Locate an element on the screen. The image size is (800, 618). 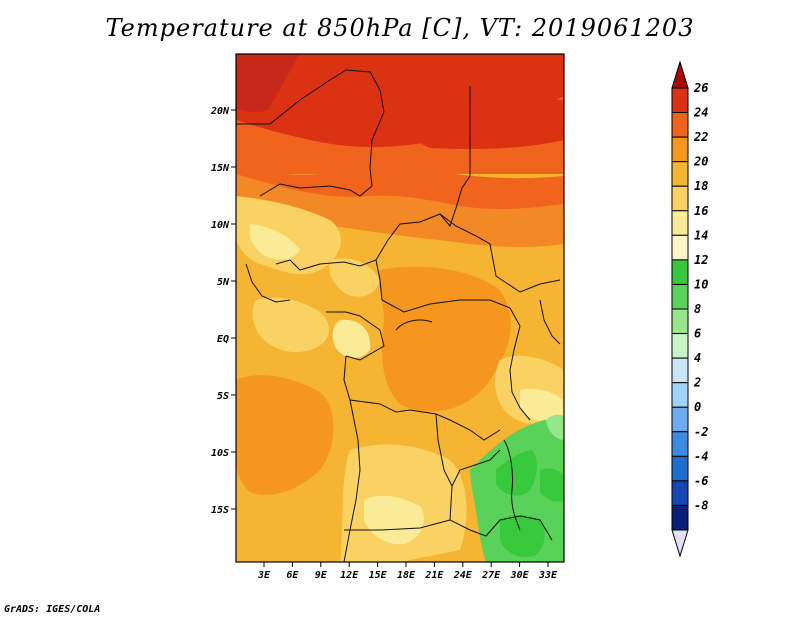
lat-label: 15S is located at coordinates (220, 510).